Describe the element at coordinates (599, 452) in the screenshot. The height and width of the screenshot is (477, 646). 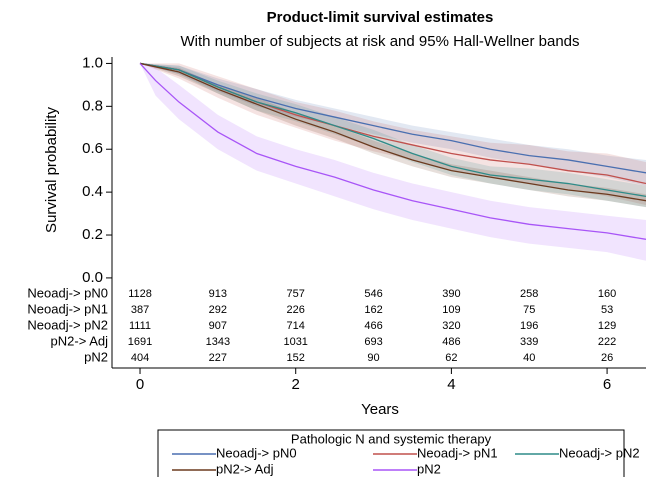
I see `legend-label: Neoadj-> pN2` at that location.